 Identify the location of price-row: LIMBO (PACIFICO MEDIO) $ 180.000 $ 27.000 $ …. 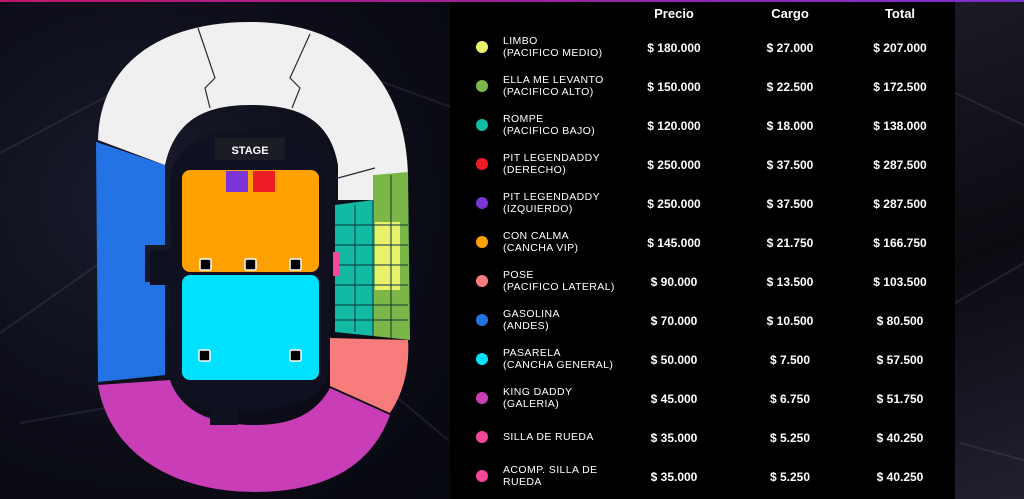
(702, 49).